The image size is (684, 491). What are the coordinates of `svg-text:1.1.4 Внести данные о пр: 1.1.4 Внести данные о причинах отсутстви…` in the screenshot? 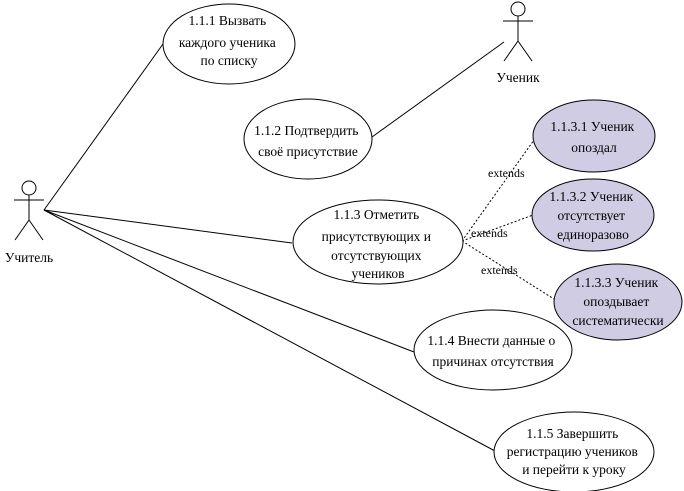 It's located at (492, 351).